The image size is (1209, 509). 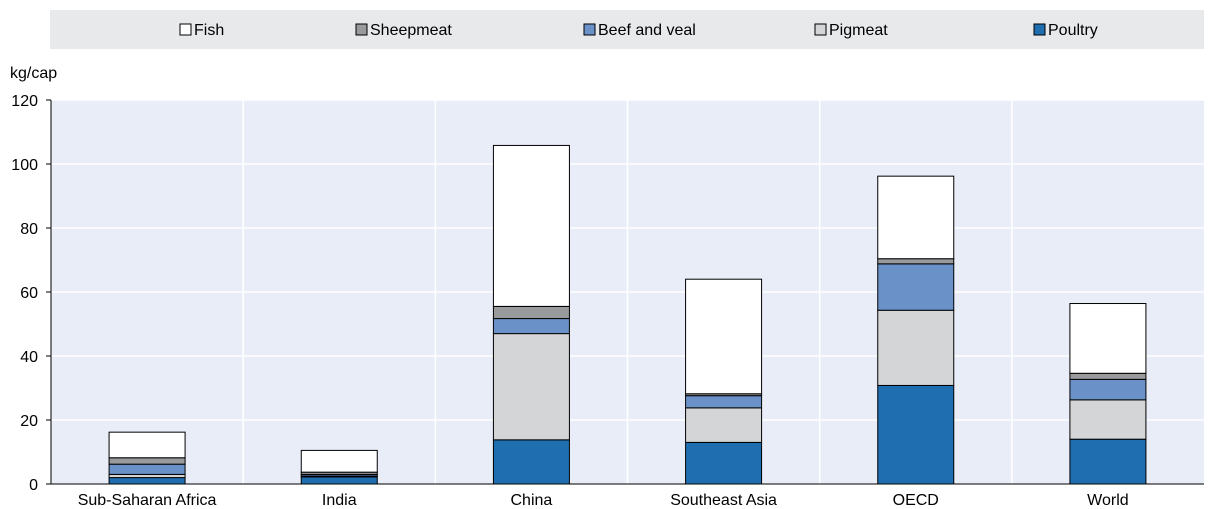 I want to click on y-tick-label: 40, so click(x=29, y=357).